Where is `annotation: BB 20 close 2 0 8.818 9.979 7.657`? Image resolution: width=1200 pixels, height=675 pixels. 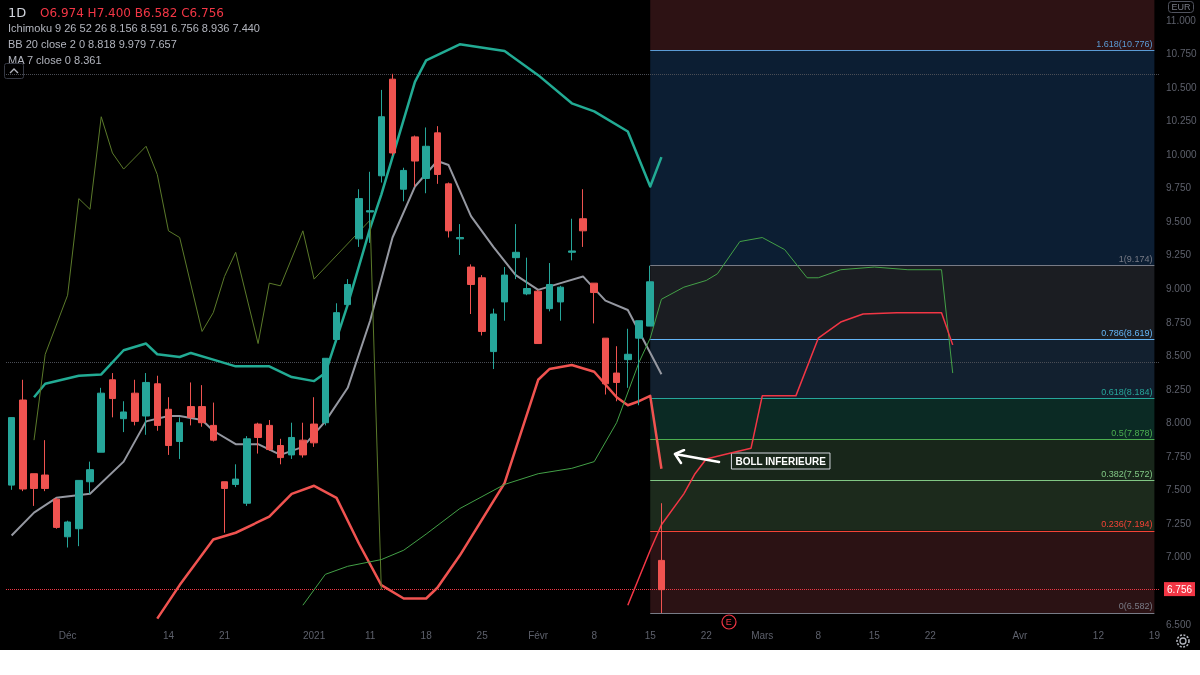 annotation: BB 20 close 2 0 8.818 9.979 7.657 is located at coordinates (92, 43).